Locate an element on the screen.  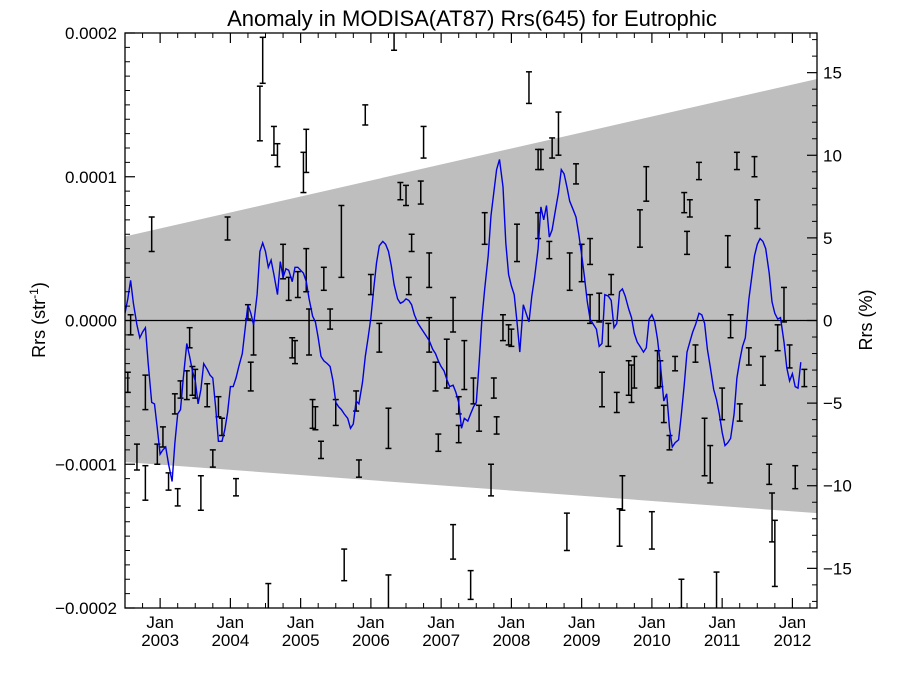
y-axis-left-label-text: Rrs (str is located at coordinates (39, 328).